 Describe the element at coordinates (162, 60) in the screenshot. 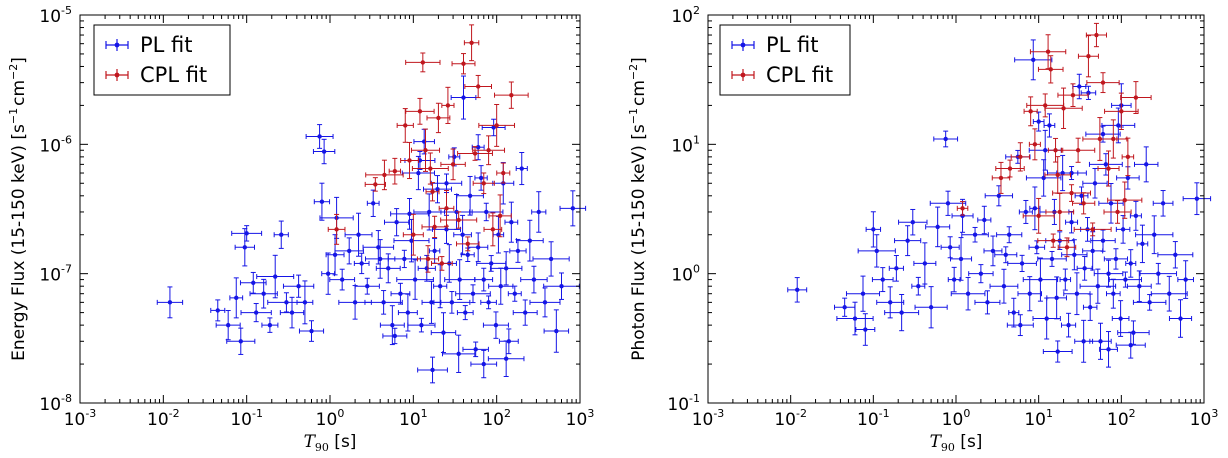

I see `energy-flux-legend: PL fit CPL fit` at that location.